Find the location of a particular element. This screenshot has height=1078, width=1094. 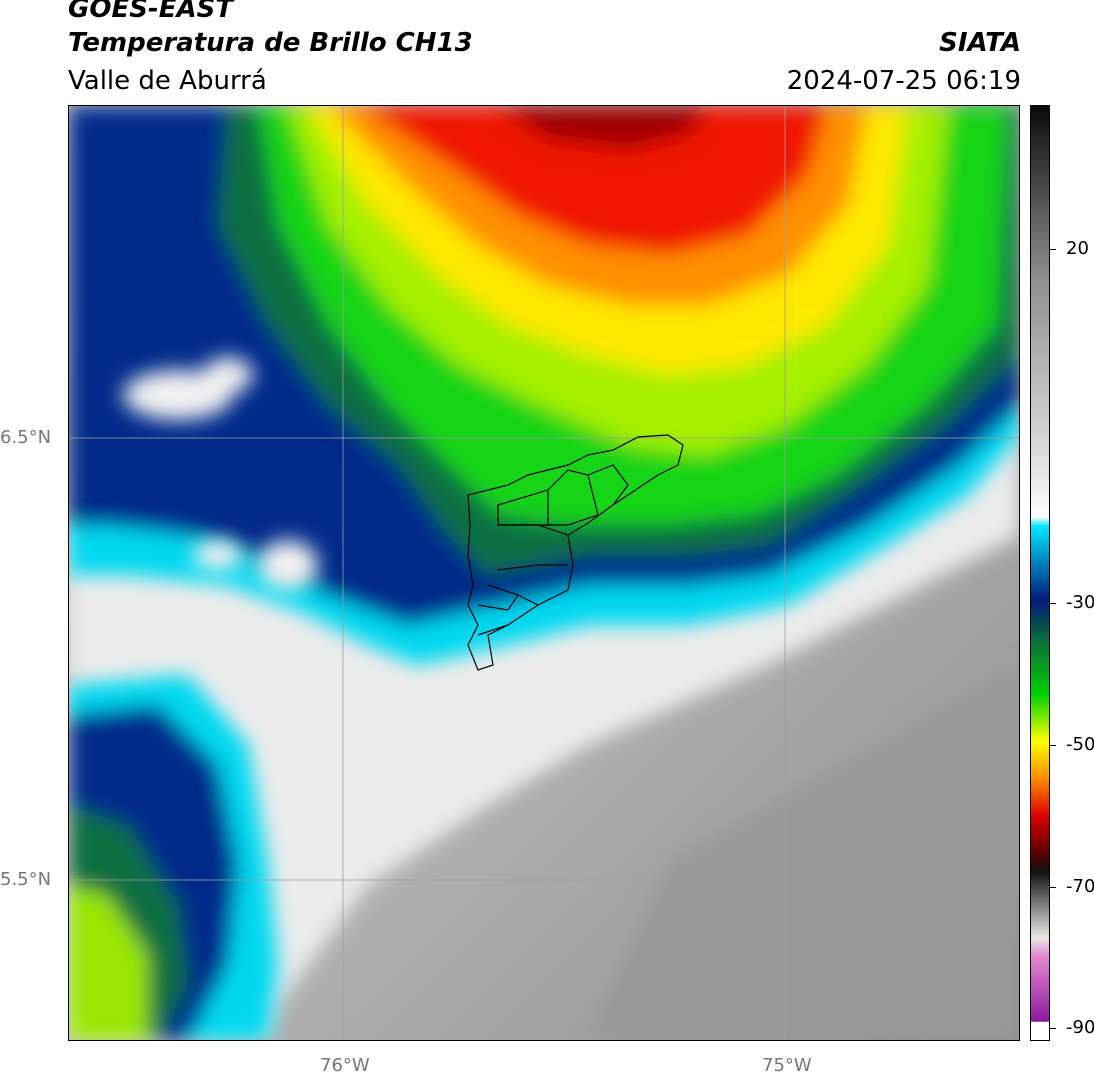

product-title: Temperatura de Brillo CH13 is located at coordinates (270, 43).